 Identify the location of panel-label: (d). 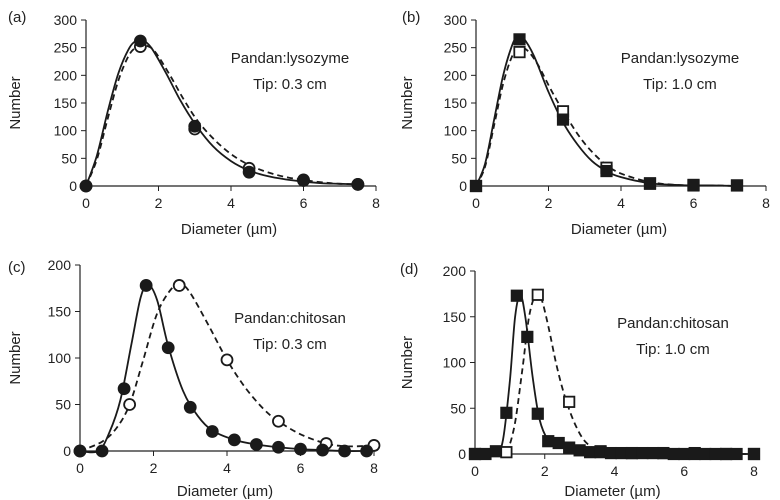
(409, 269).